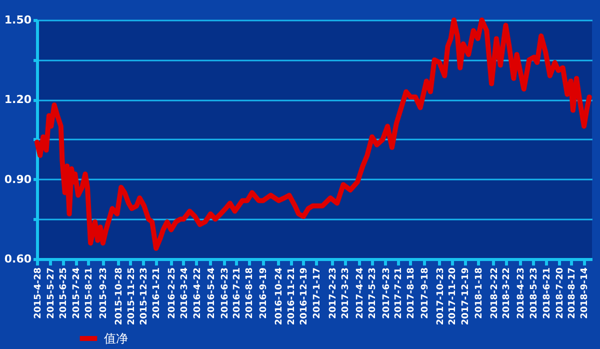 The image size is (600, 349). Describe the element at coordinates (157, 293) in the screenshot. I see `x-tick-label: 2016-1-21` at that location.